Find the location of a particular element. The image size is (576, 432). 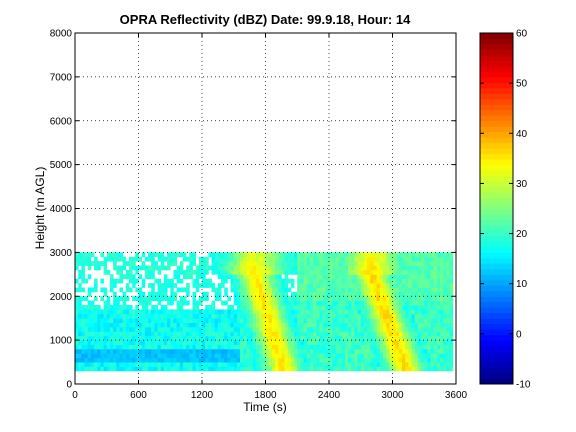

colorbar-step is located at coordinates (496, 68).